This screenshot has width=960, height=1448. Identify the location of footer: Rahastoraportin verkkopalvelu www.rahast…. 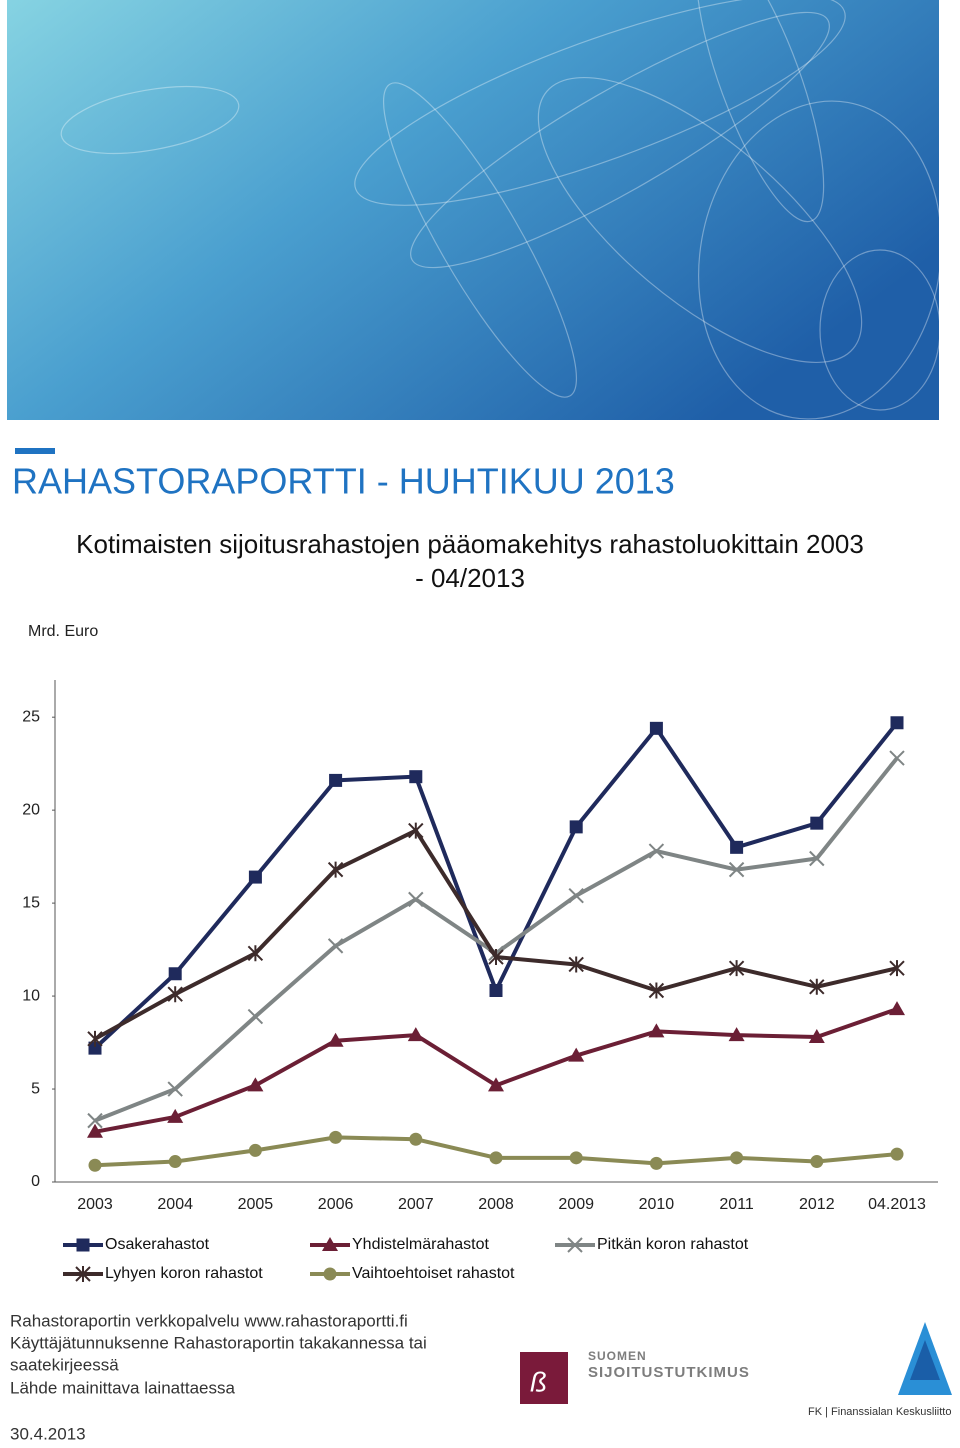
(218, 1377).